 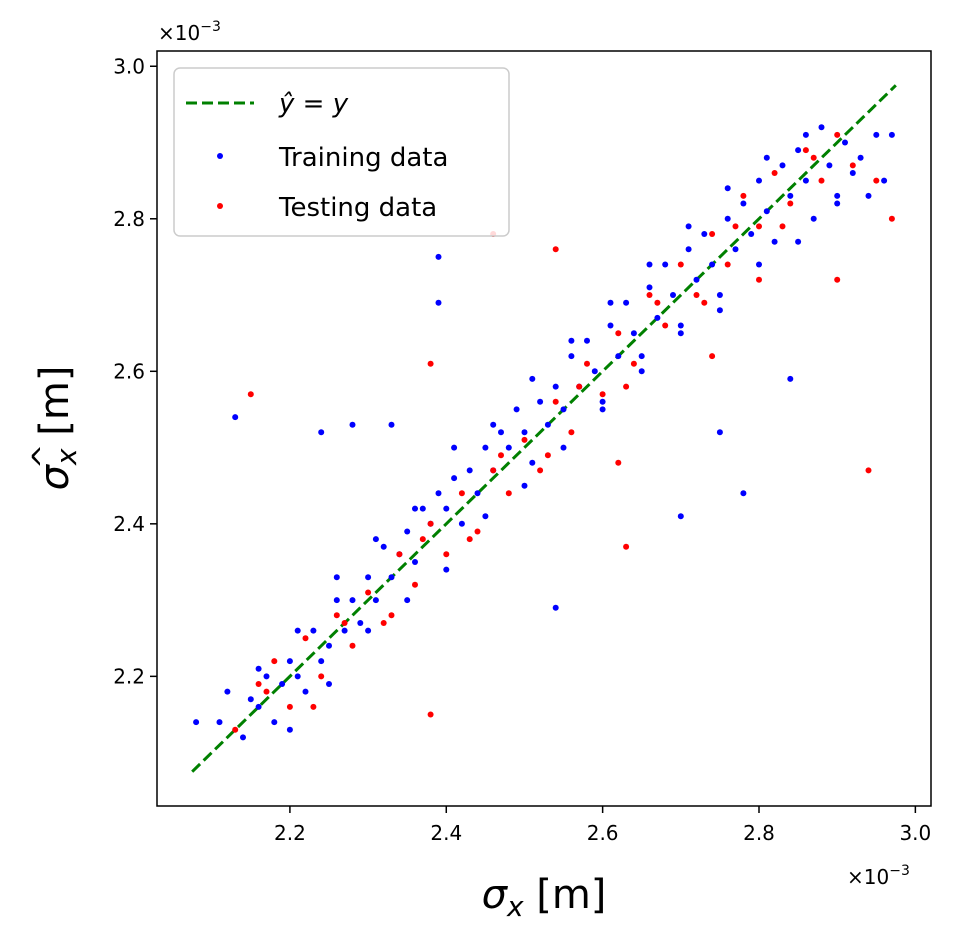 What do you see at coordinates (129, 676) in the screenshot?
I see `y-tick-label: 2.2` at bounding box center [129, 676].